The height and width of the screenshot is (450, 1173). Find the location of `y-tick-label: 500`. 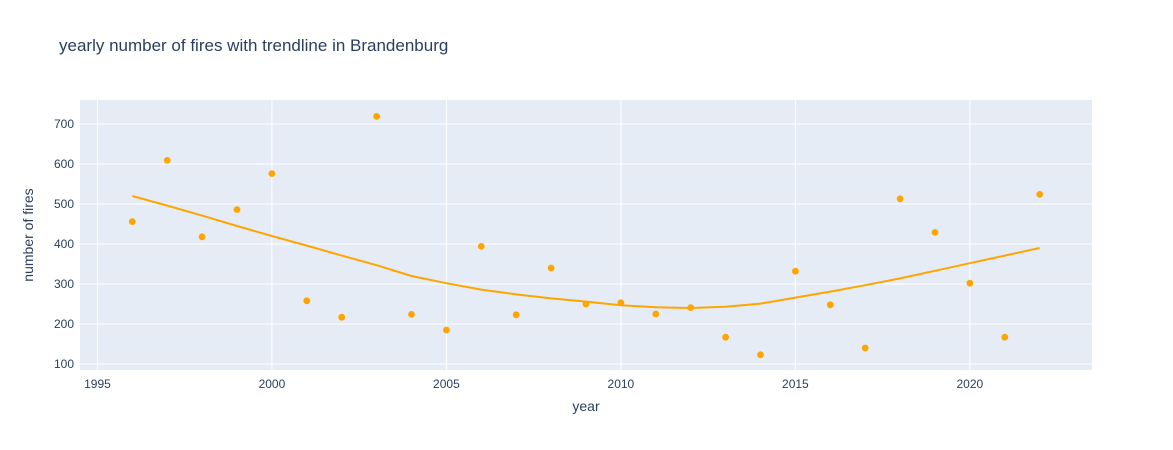

y-tick-label: 500 is located at coordinates (64, 204).